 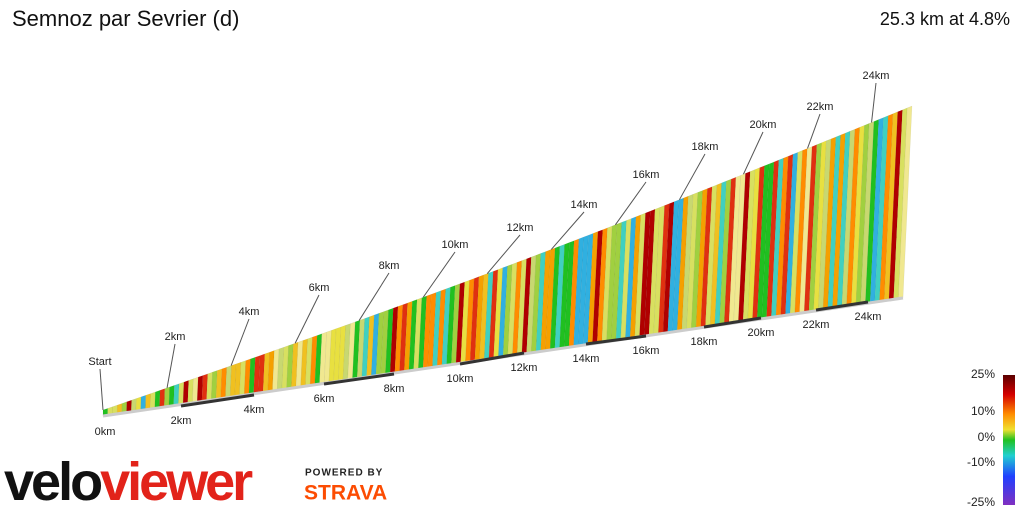 What do you see at coordinates (52, 482) in the screenshot?
I see `logo-velo: velo` at bounding box center [52, 482].